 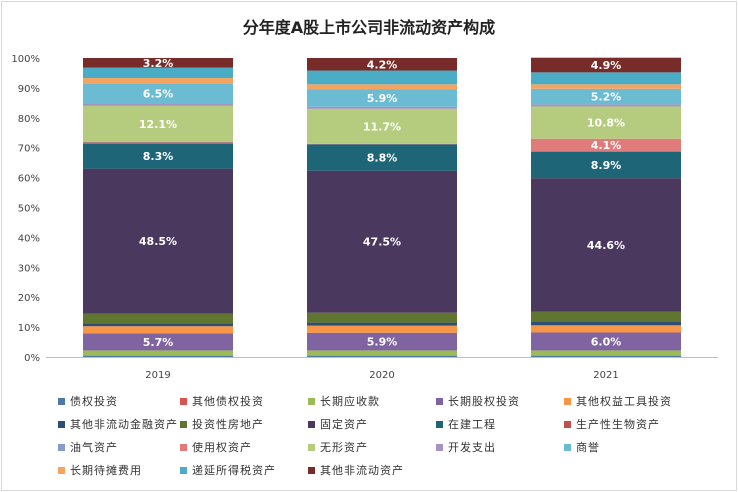 What do you see at coordinates (222, 447) in the screenshot?
I see `legend-label: 使用权资产` at bounding box center [222, 447].